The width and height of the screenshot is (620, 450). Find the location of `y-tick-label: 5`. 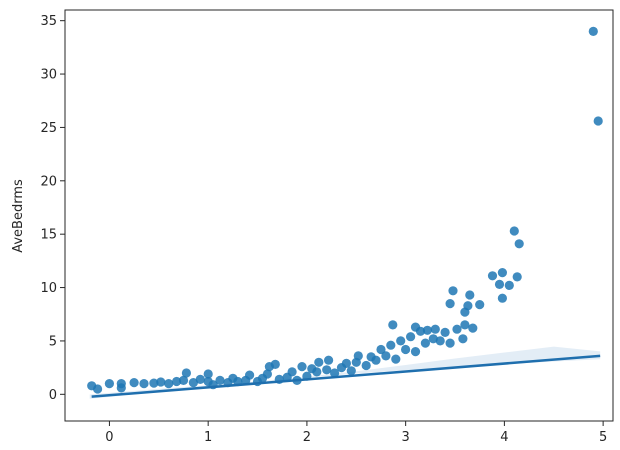

y-tick-label: 5 is located at coordinates (53, 341).